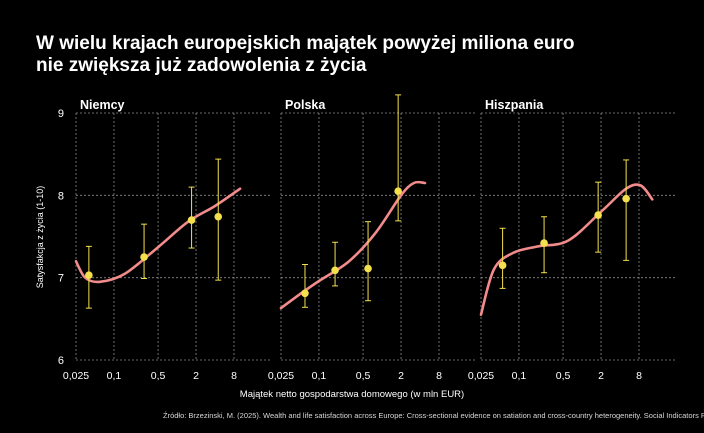 This screenshot has width=704, height=433. I want to click on y-tick-label: 7, so click(61, 279).